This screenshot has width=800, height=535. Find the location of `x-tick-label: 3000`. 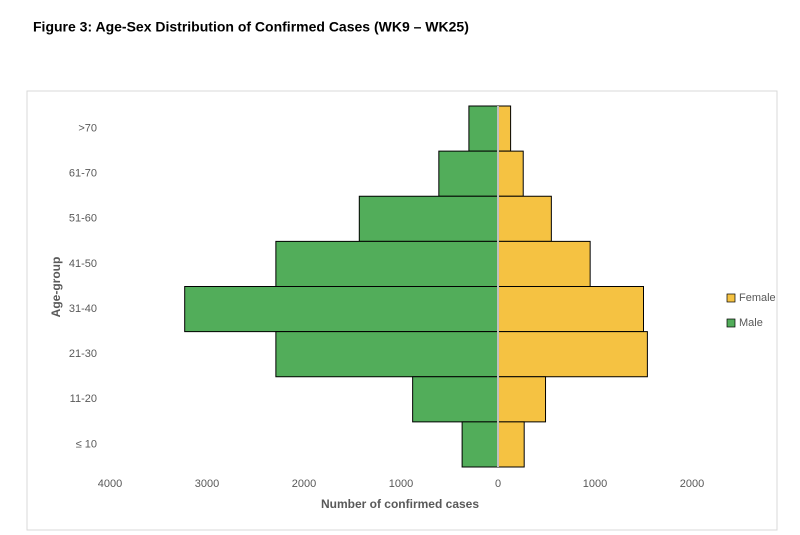

x-tick-label: 3000 is located at coordinates (207, 484).